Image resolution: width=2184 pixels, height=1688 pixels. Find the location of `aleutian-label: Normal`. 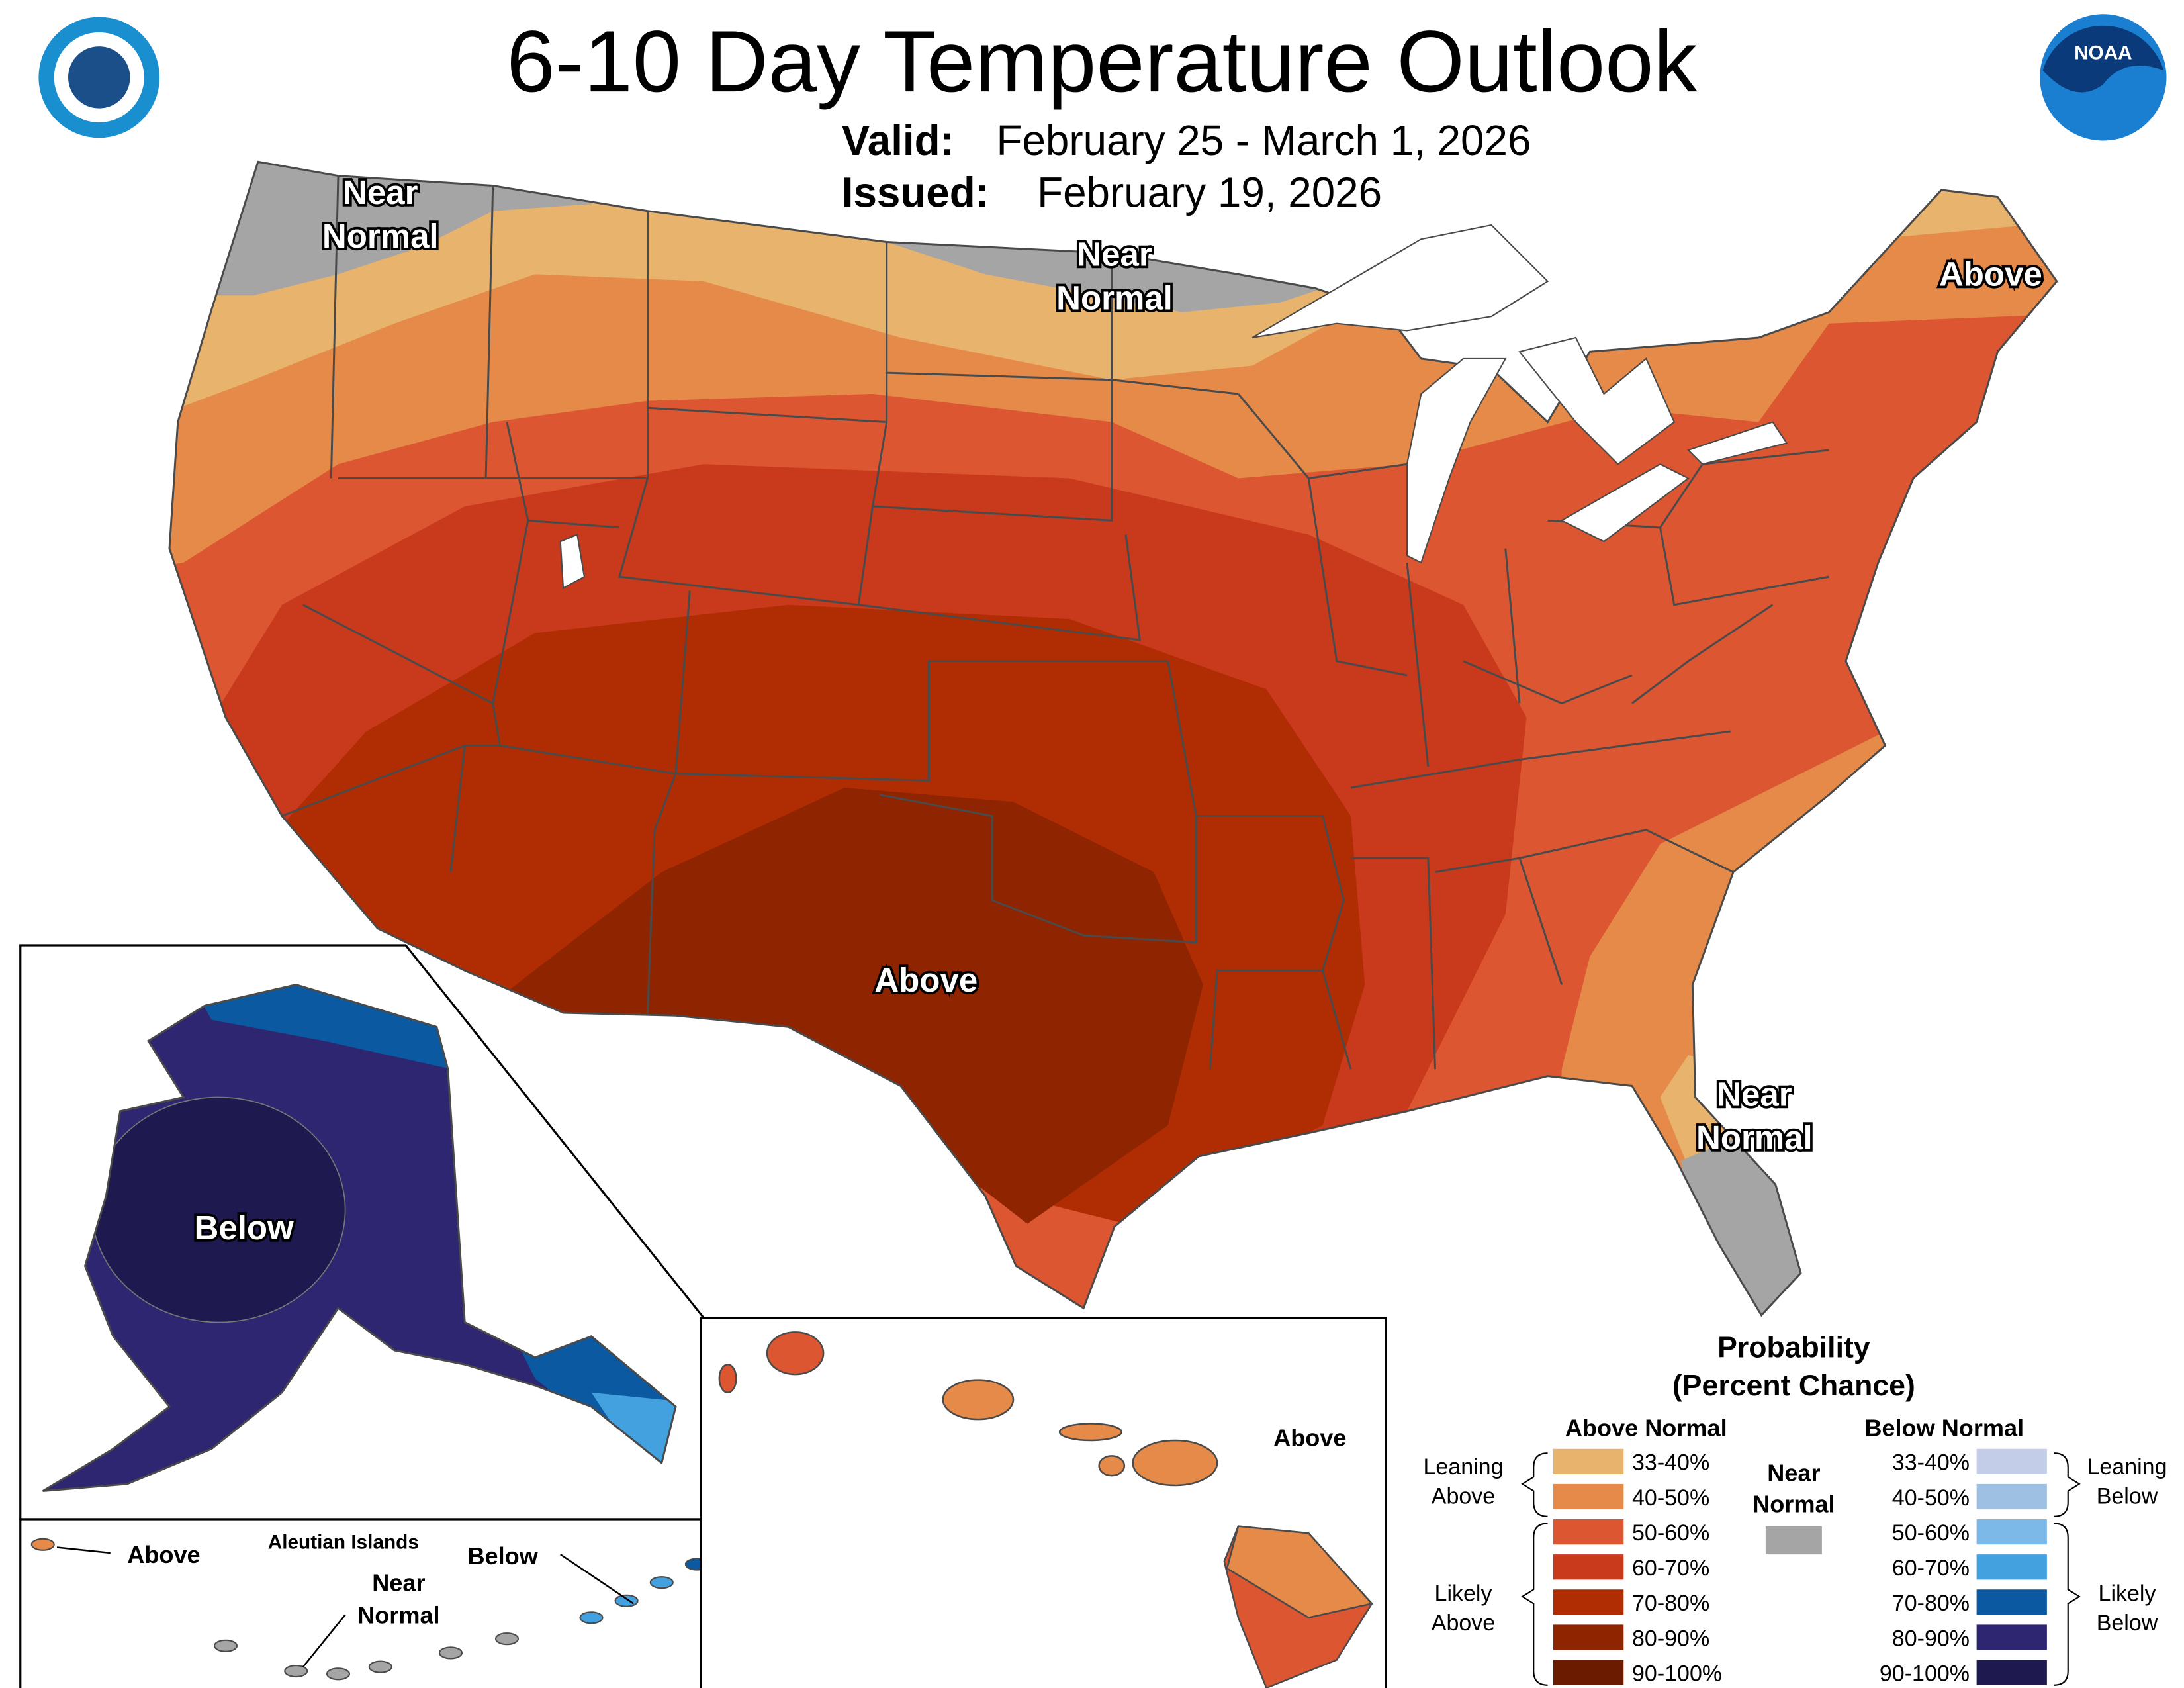

aleutian-label: Normal is located at coordinates (398, 1614).